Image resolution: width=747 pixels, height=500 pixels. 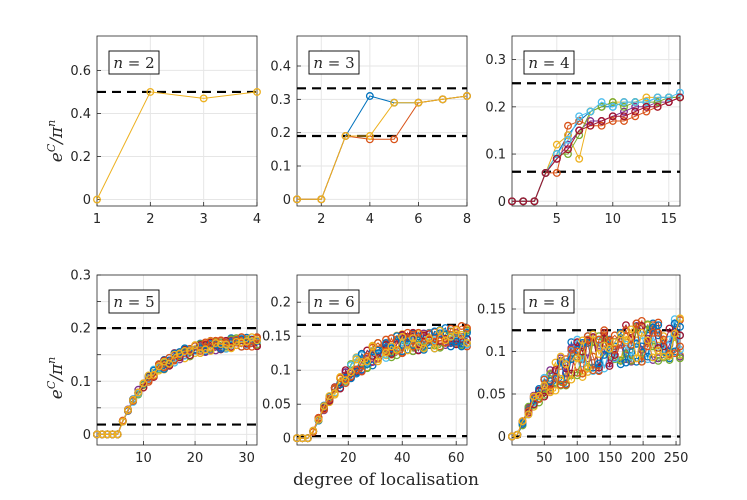 I want to click on y-axis-label-top-base: e, so click(x=57, y=157).